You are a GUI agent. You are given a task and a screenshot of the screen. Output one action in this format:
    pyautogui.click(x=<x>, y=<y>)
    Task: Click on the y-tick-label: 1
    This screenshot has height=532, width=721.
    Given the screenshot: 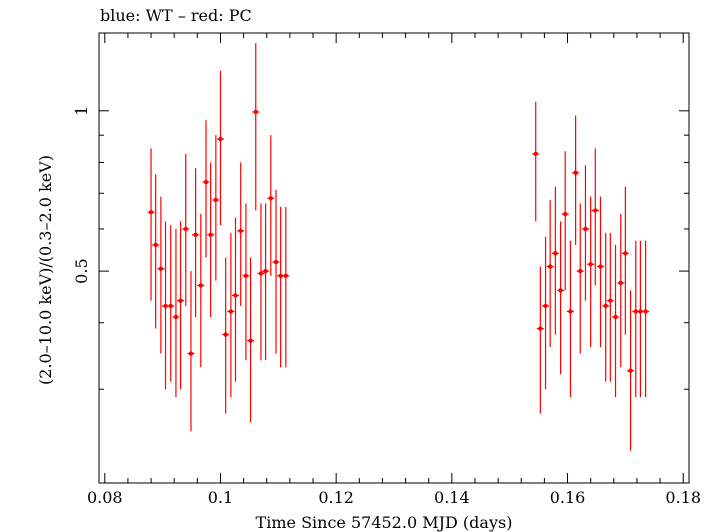 What is the action you would take?
    pyautogui.click(x=81, y=111)
    